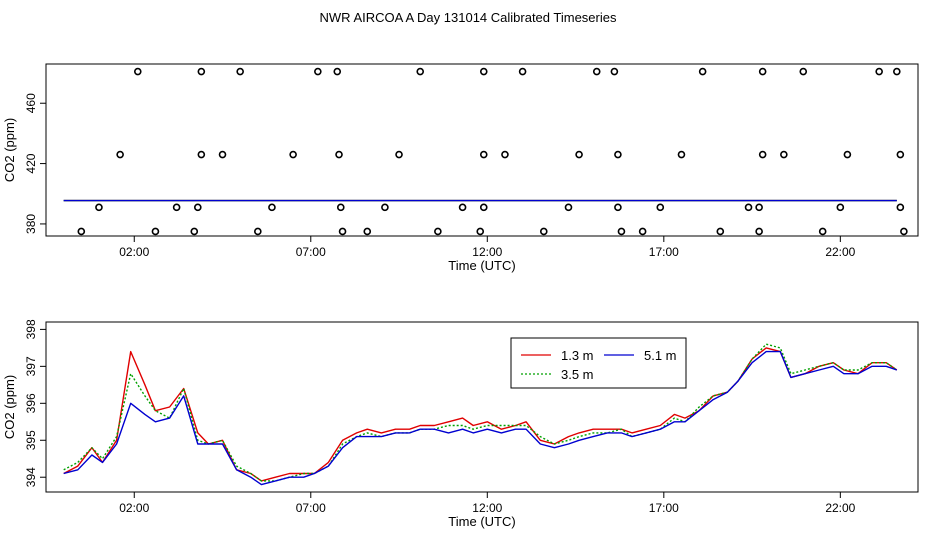  I want to click on top-x-axis-label: Time (UTC), so click(481, 265).